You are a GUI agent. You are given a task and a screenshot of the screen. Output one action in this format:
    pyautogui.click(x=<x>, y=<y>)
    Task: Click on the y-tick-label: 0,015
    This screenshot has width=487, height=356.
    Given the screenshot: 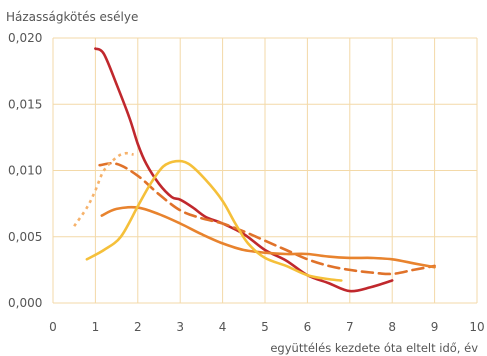 What is the action you would take?
    pyautogui.click(x=25, y=104)
    